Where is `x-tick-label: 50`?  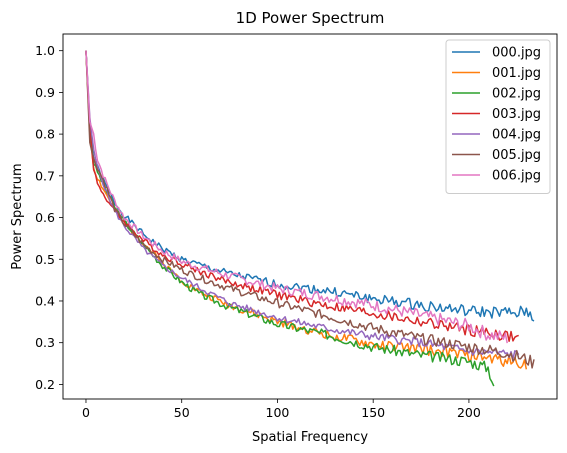
x-tick-label: 50 is located at coordinates (182, 412).